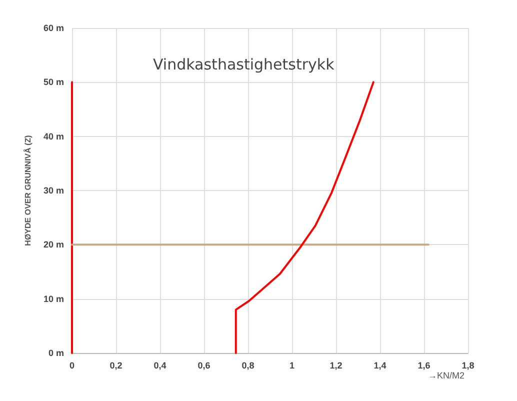  I want to click on x-tick-label: 1,4, so click(380, 365).